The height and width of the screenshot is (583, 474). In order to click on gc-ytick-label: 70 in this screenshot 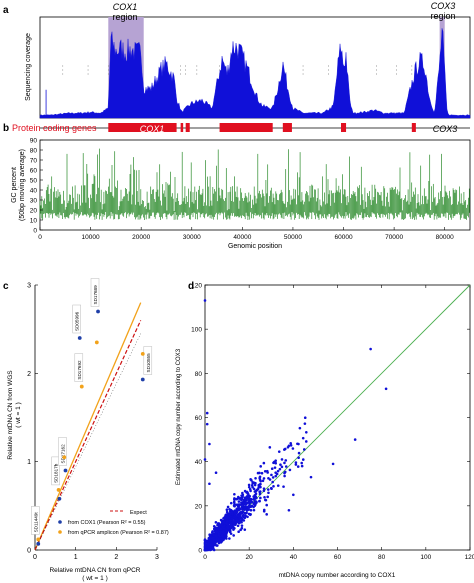, I will do `click(34, 161)`.